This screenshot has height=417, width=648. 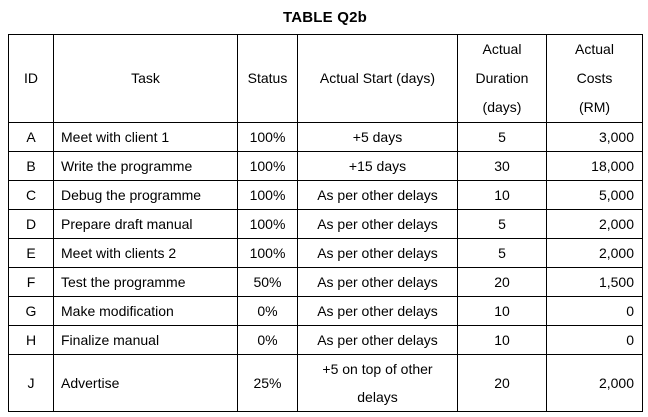 I want to click on col-header-start: Actual Start (days), so click(x=377, y=78).